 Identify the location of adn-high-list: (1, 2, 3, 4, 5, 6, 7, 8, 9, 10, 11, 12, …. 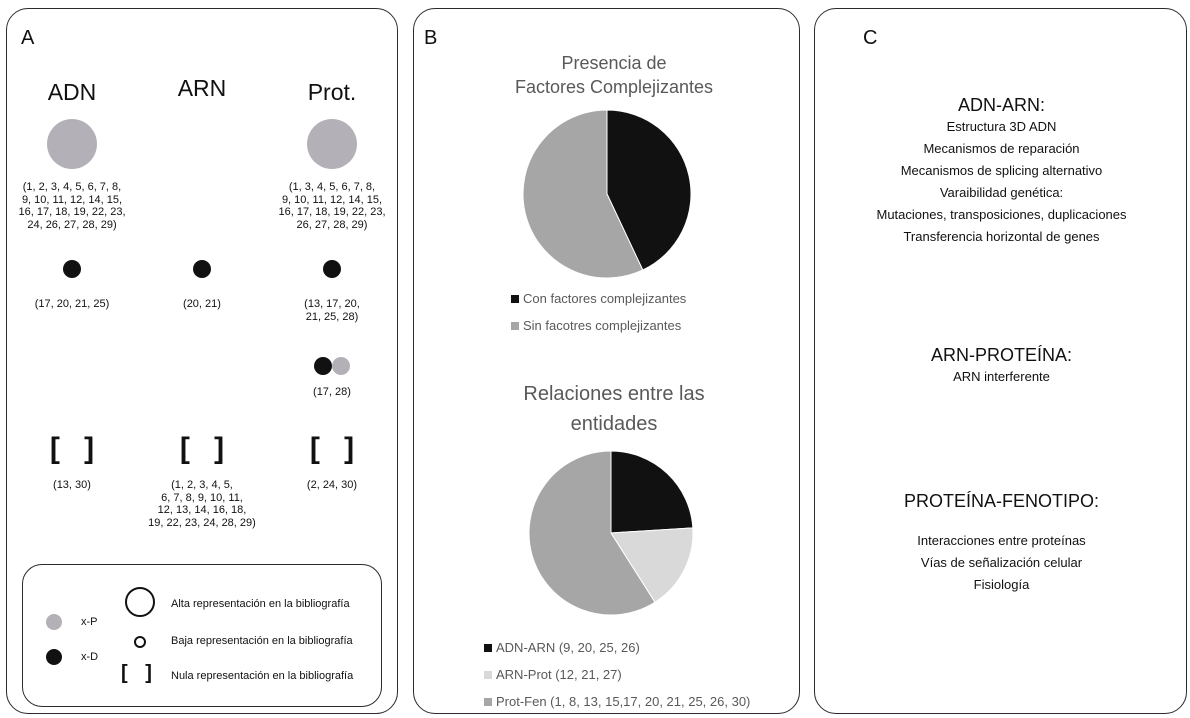
(72, 206).